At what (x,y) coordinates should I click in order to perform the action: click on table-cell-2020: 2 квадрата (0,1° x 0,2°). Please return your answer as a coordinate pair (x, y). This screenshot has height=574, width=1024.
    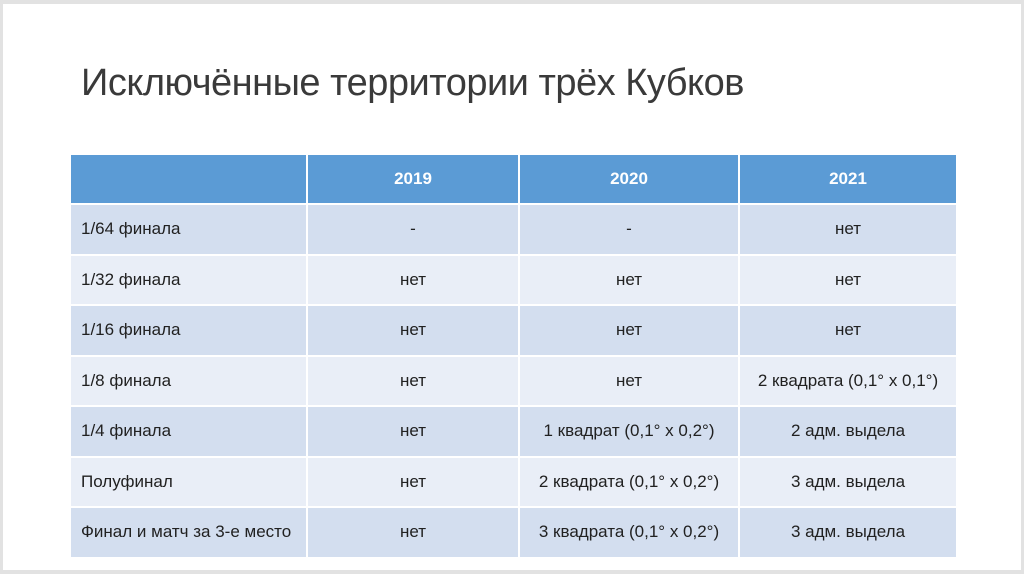
    Looking at the image, I should click on (629, 481).